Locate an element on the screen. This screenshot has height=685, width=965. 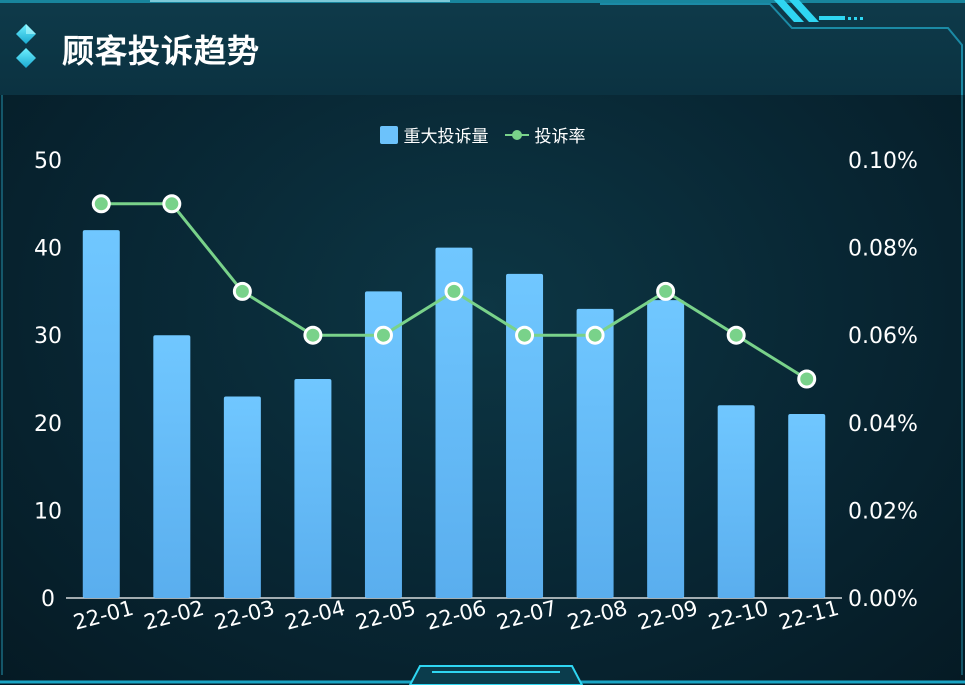
chart-legend: 重大投诉量 投诉率 is located at coordinates (482, 134).